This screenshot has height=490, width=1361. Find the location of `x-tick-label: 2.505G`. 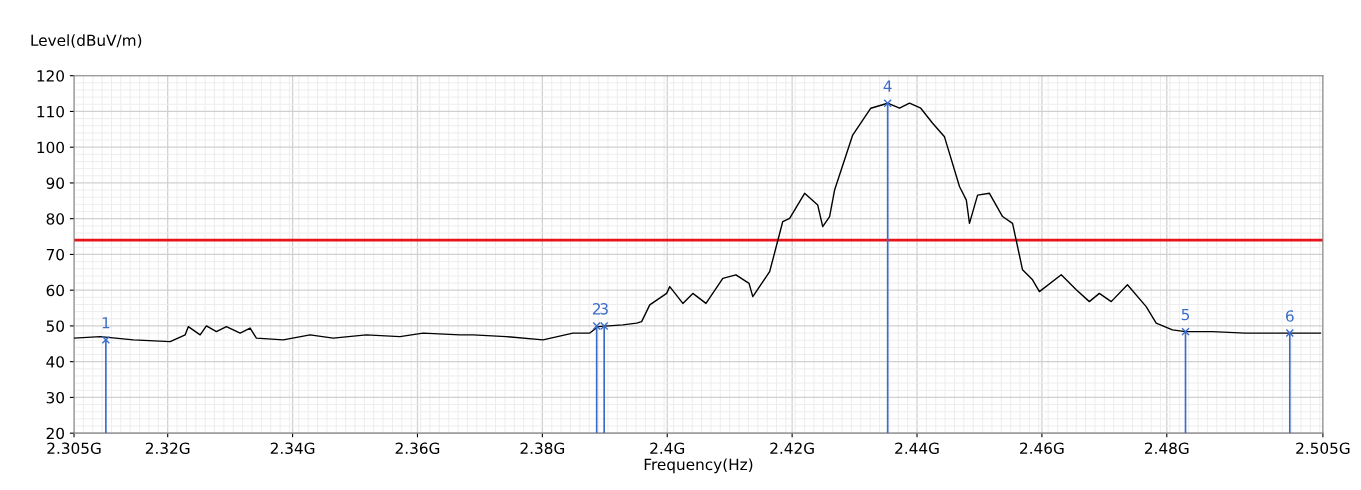

x-tick-label: 2.505G is located at coordinates (1323, 448).